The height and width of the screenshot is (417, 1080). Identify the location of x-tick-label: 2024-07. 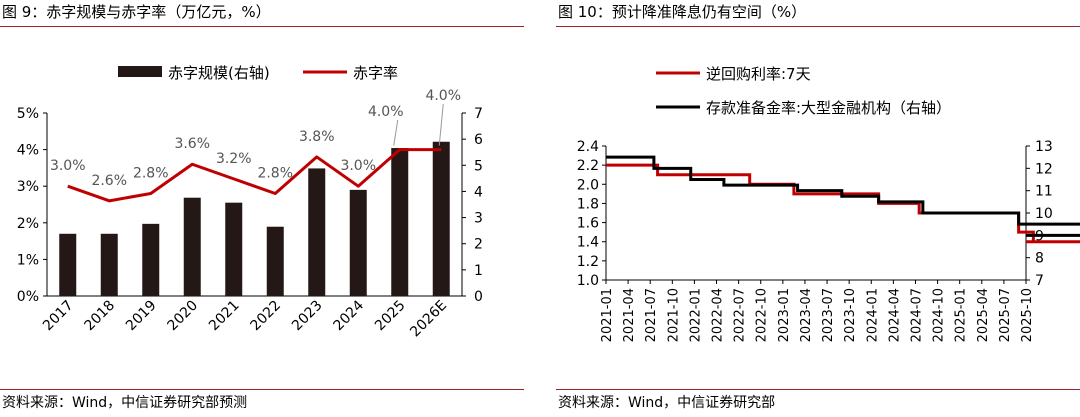
(916, 315).